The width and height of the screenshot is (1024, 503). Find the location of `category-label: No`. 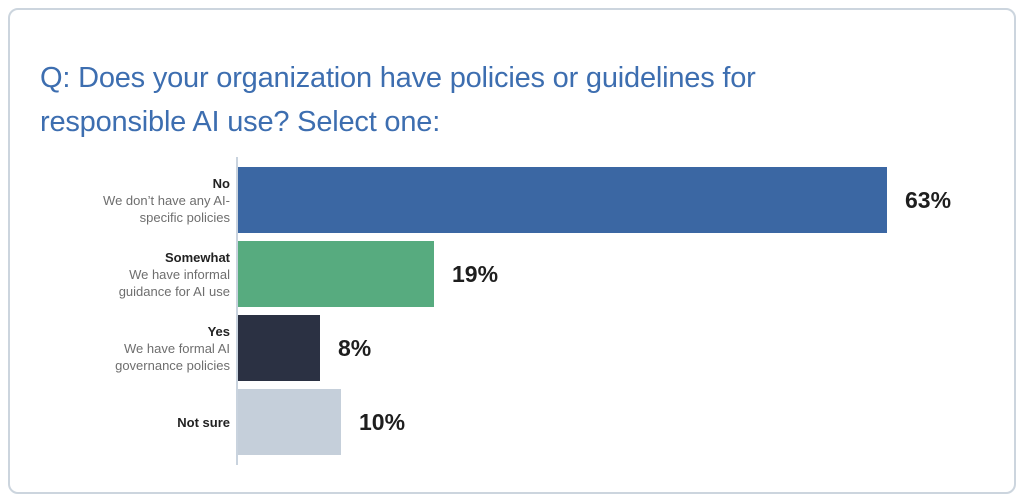

category-label: No is located at coordinates (221, 183).